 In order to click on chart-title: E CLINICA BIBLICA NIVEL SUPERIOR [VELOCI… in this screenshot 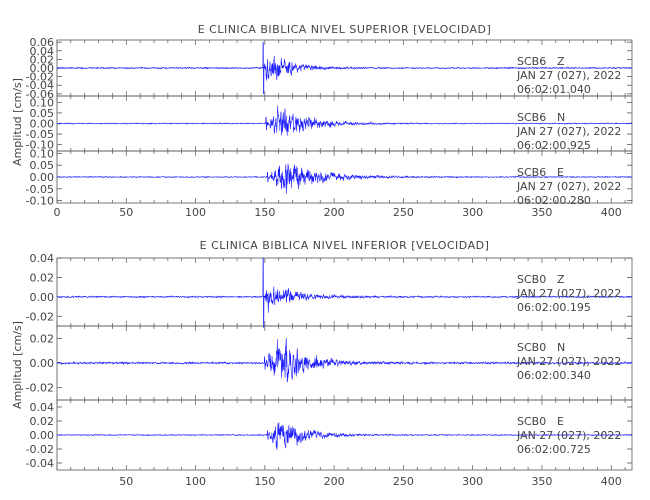, I will do `click(345, 29)`.